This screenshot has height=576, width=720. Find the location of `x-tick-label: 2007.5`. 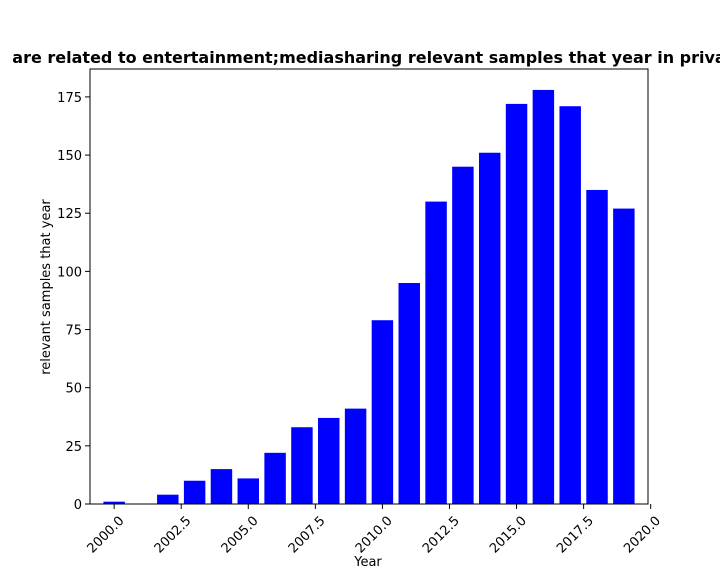

x-tick-label: 2007.5 is located at coordinates (307, 535).